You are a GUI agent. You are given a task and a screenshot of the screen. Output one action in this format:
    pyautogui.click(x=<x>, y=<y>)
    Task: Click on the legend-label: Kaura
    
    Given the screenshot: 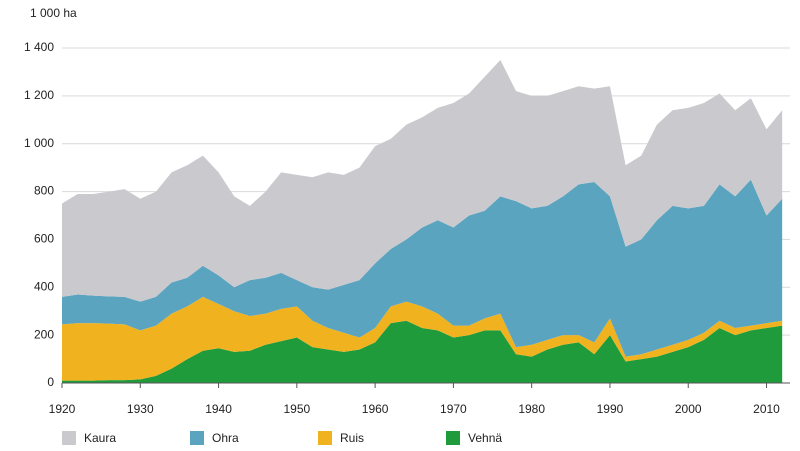 What is the action you would take?
    pyautogui.click(x=100, y=438)
    